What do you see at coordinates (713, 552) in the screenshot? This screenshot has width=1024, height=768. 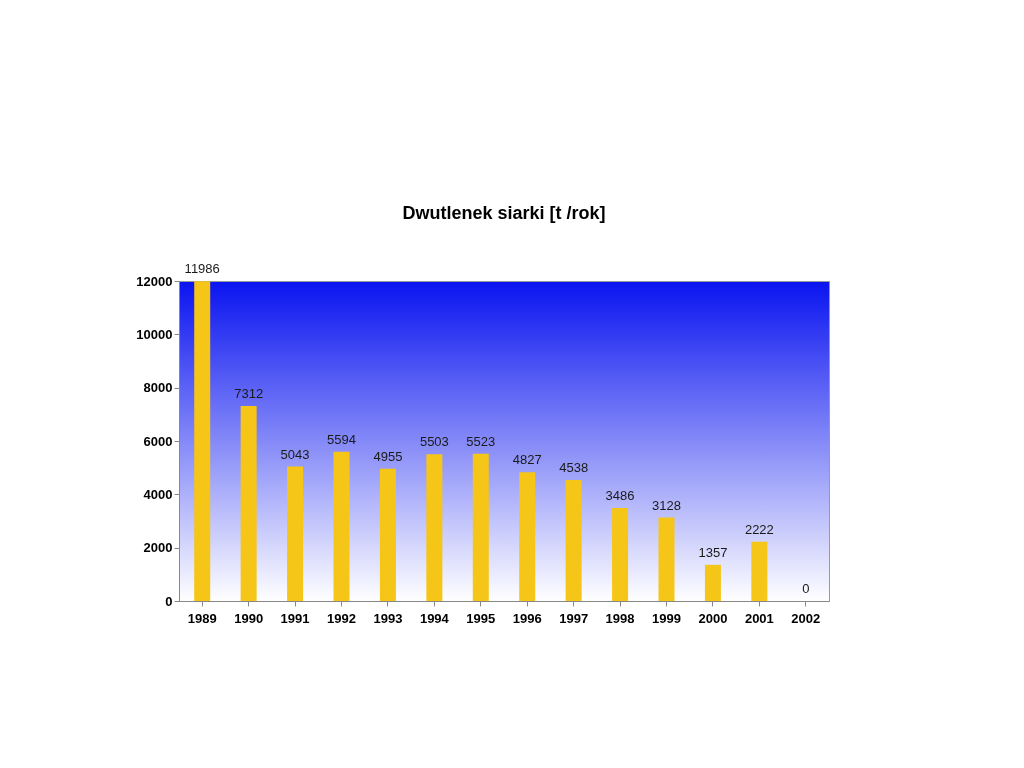 I see `data-label: 1357` at bounding box center [713, 552].